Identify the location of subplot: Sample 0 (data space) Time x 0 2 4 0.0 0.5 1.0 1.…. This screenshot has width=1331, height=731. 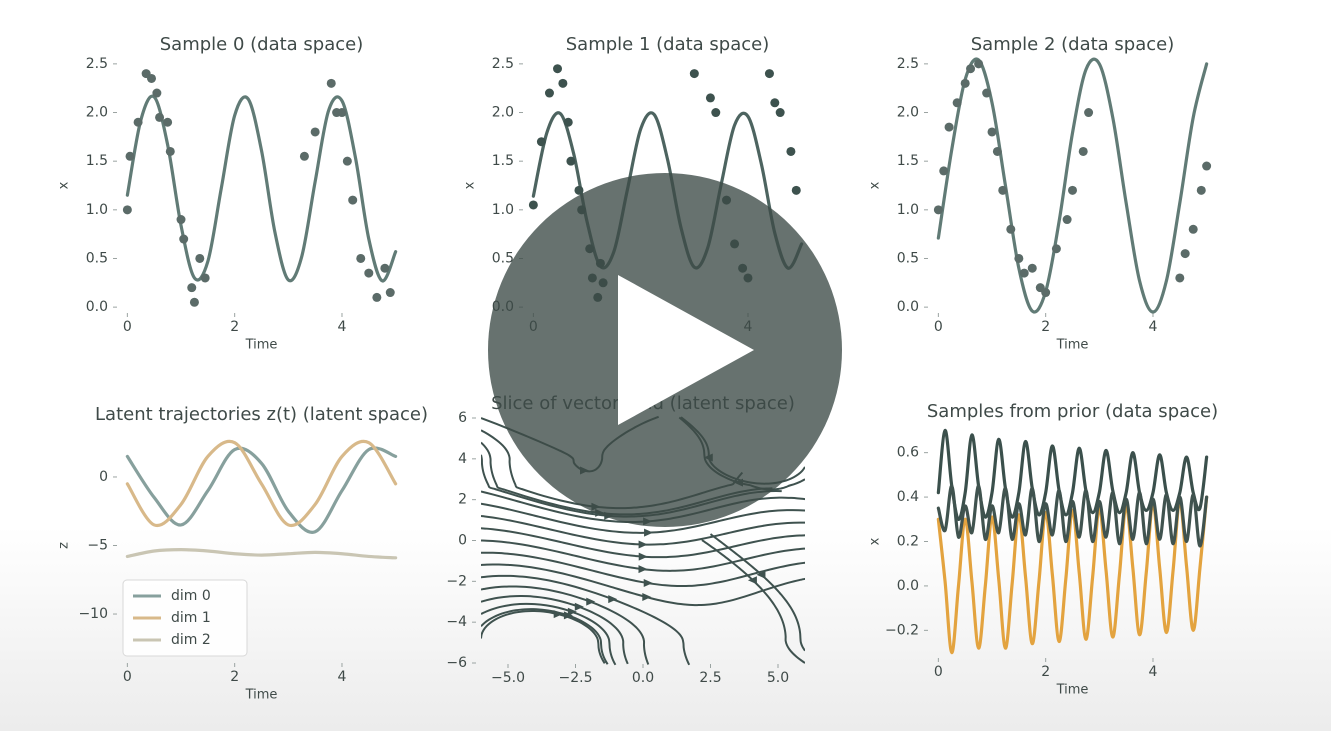
(227, 193).